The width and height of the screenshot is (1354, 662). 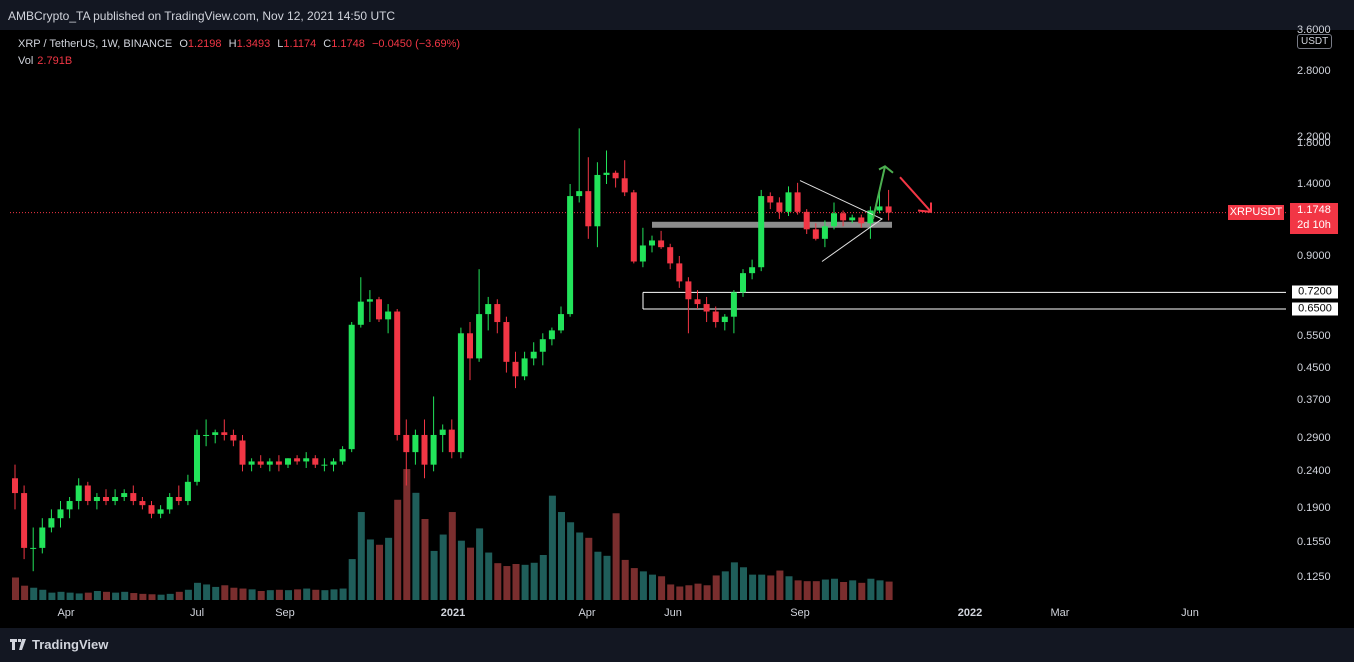 What do you see at coordinates (45, 61) in the screenshot?
I see `volume-legend: Vol 2.791B` at bounding box center [45, 61].